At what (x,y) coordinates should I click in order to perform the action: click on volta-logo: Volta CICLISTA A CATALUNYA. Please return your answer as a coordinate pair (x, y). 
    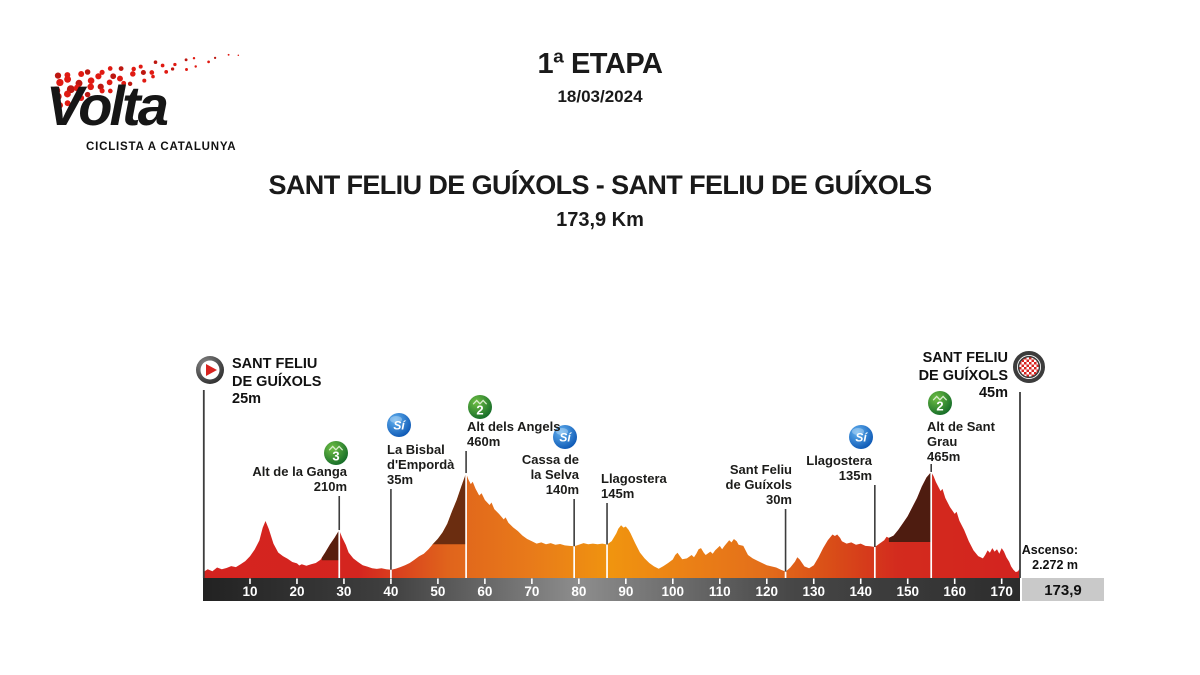
    Looking at the image, I should click on (151, 102).